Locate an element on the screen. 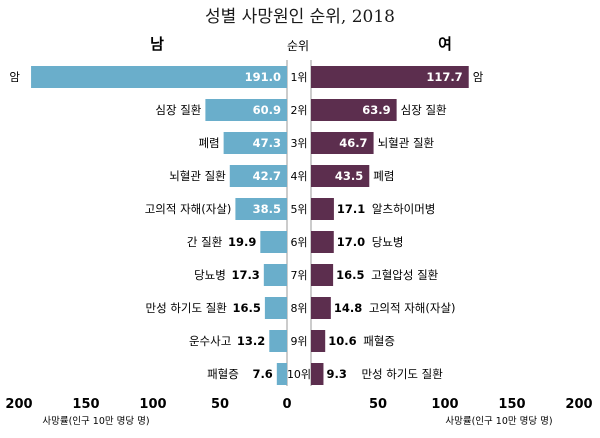  female-cause-label: 심장 질환 is located at coordinates (424, 110).